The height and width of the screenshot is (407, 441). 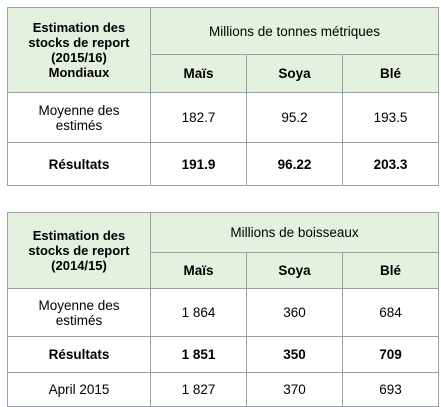 I want to click on value-cell: 191.9, so click(x=198, y=164).